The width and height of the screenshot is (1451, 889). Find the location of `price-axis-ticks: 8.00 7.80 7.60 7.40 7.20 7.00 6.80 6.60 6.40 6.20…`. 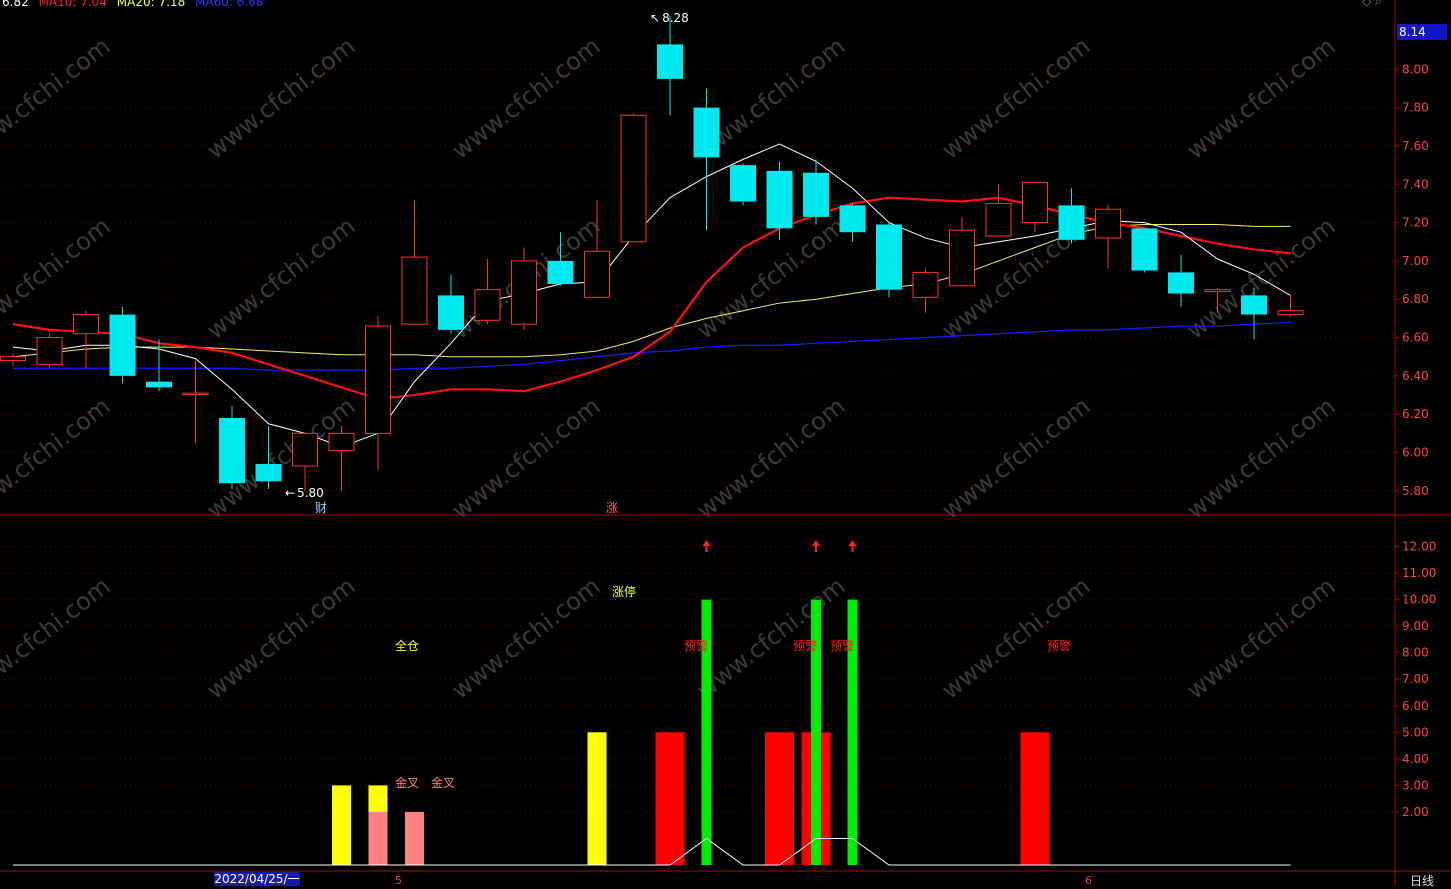

price-axis-ticks: 8.00 7.80 7.60 7.40 7.20 7.00 6.80 6.60 6.40 6.20… is located at coordinates (1412, 280).